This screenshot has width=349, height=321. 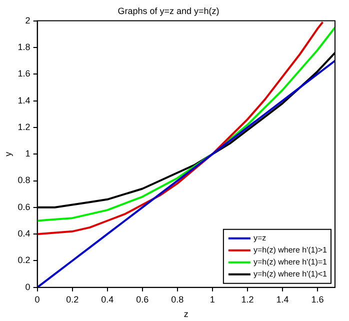 What do you see at coordinates (24, 127) in the screenshot?
I see `y-tick-label: 1.2` at bounding box center [24, 127].